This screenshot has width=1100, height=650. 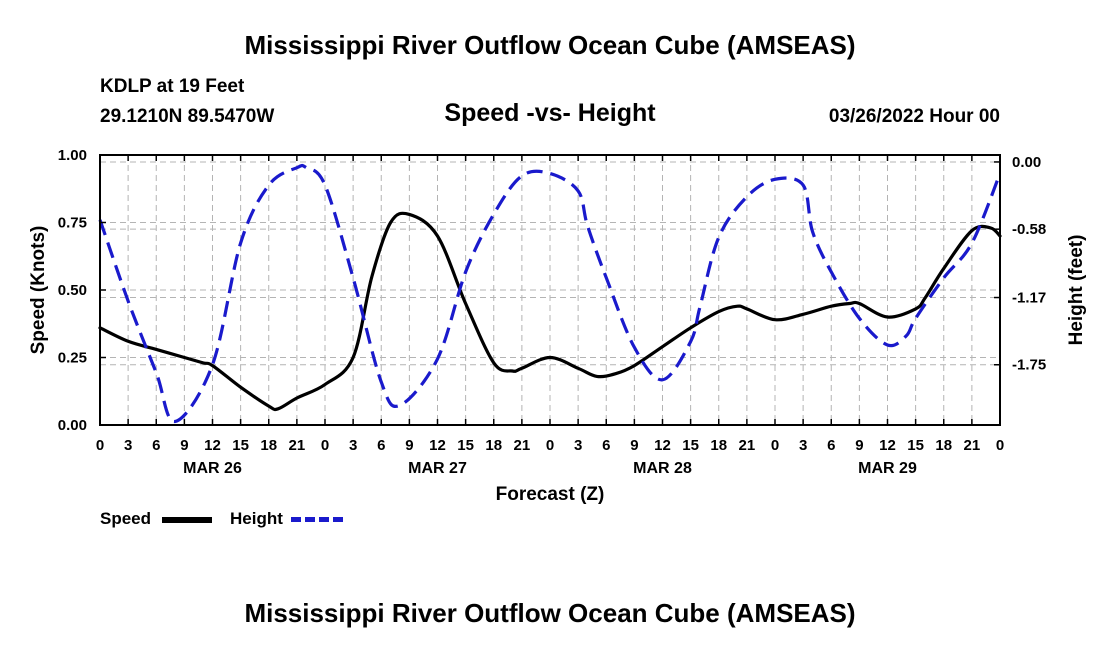 I want to click on y-tick-label: 1.00, so click(x=72, y=155).